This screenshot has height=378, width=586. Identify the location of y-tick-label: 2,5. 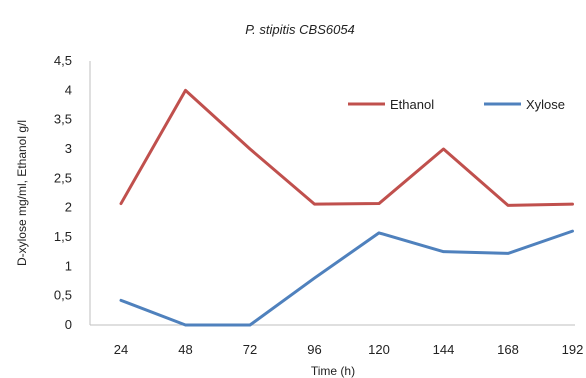
(63, 177).